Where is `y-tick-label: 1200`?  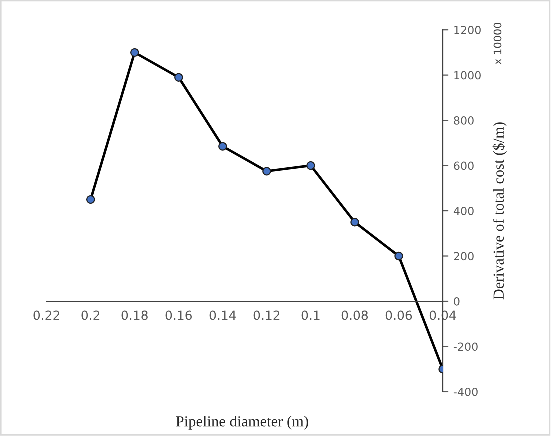
y-tick-label: 1200 is located at coordinates (467, 30).